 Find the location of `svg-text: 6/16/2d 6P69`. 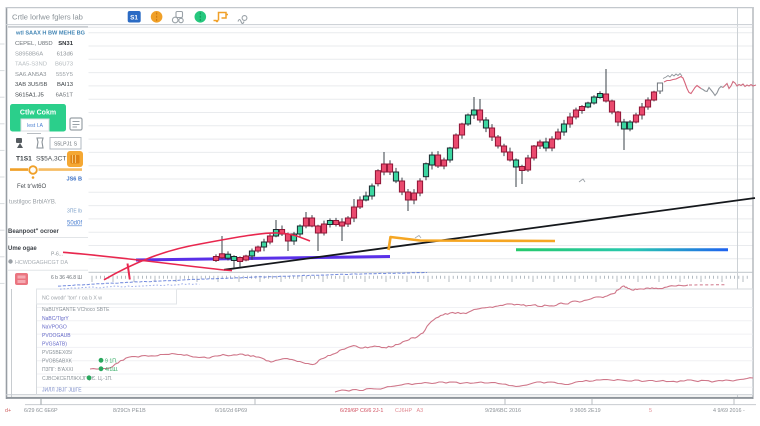

svg-text: 6/16/2d 6P69 is located at coordinates (231, 411).